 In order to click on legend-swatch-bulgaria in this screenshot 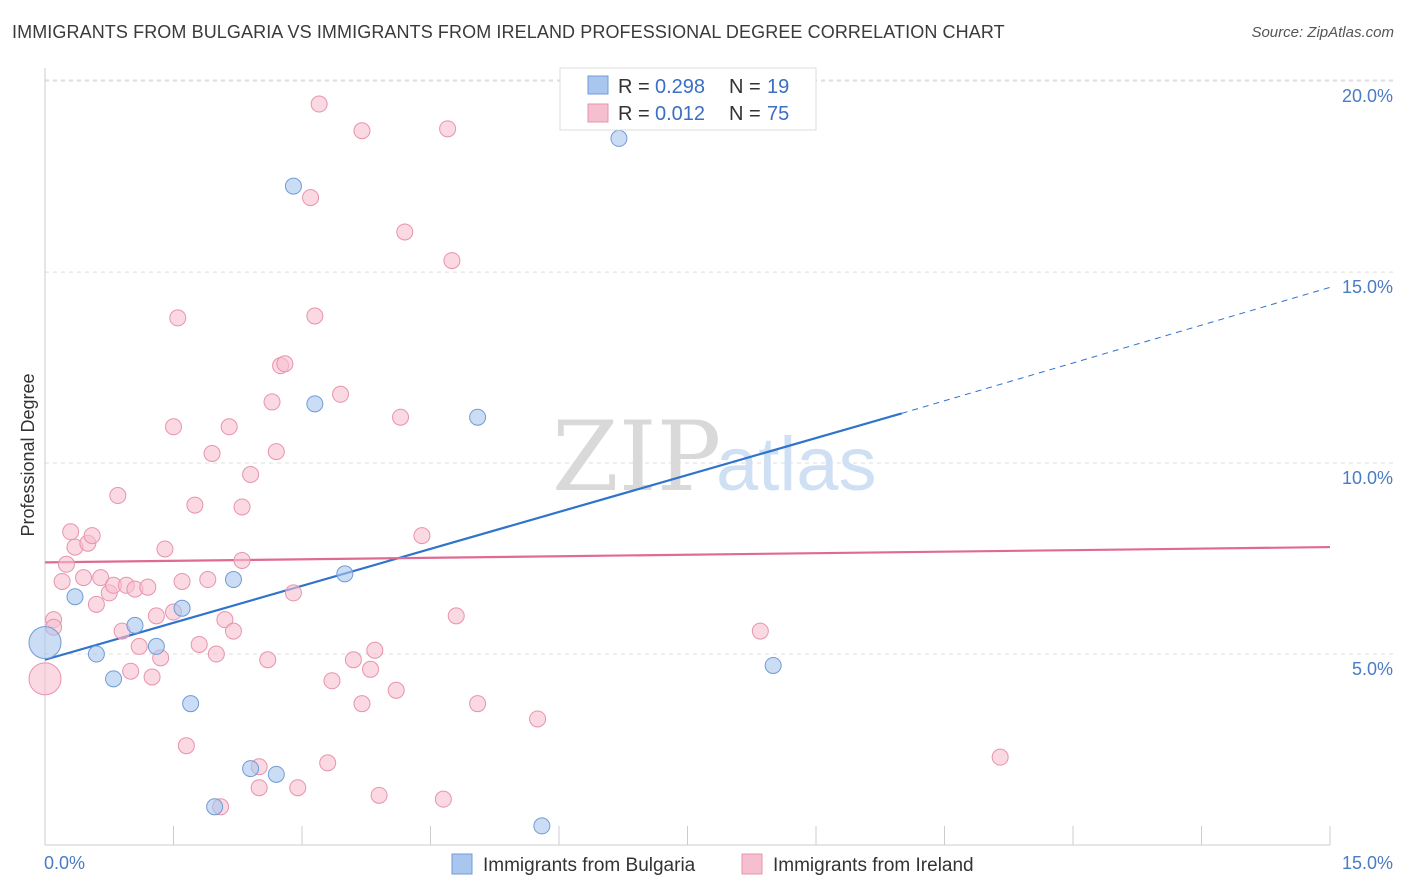, I will do `click(598, 85)`.